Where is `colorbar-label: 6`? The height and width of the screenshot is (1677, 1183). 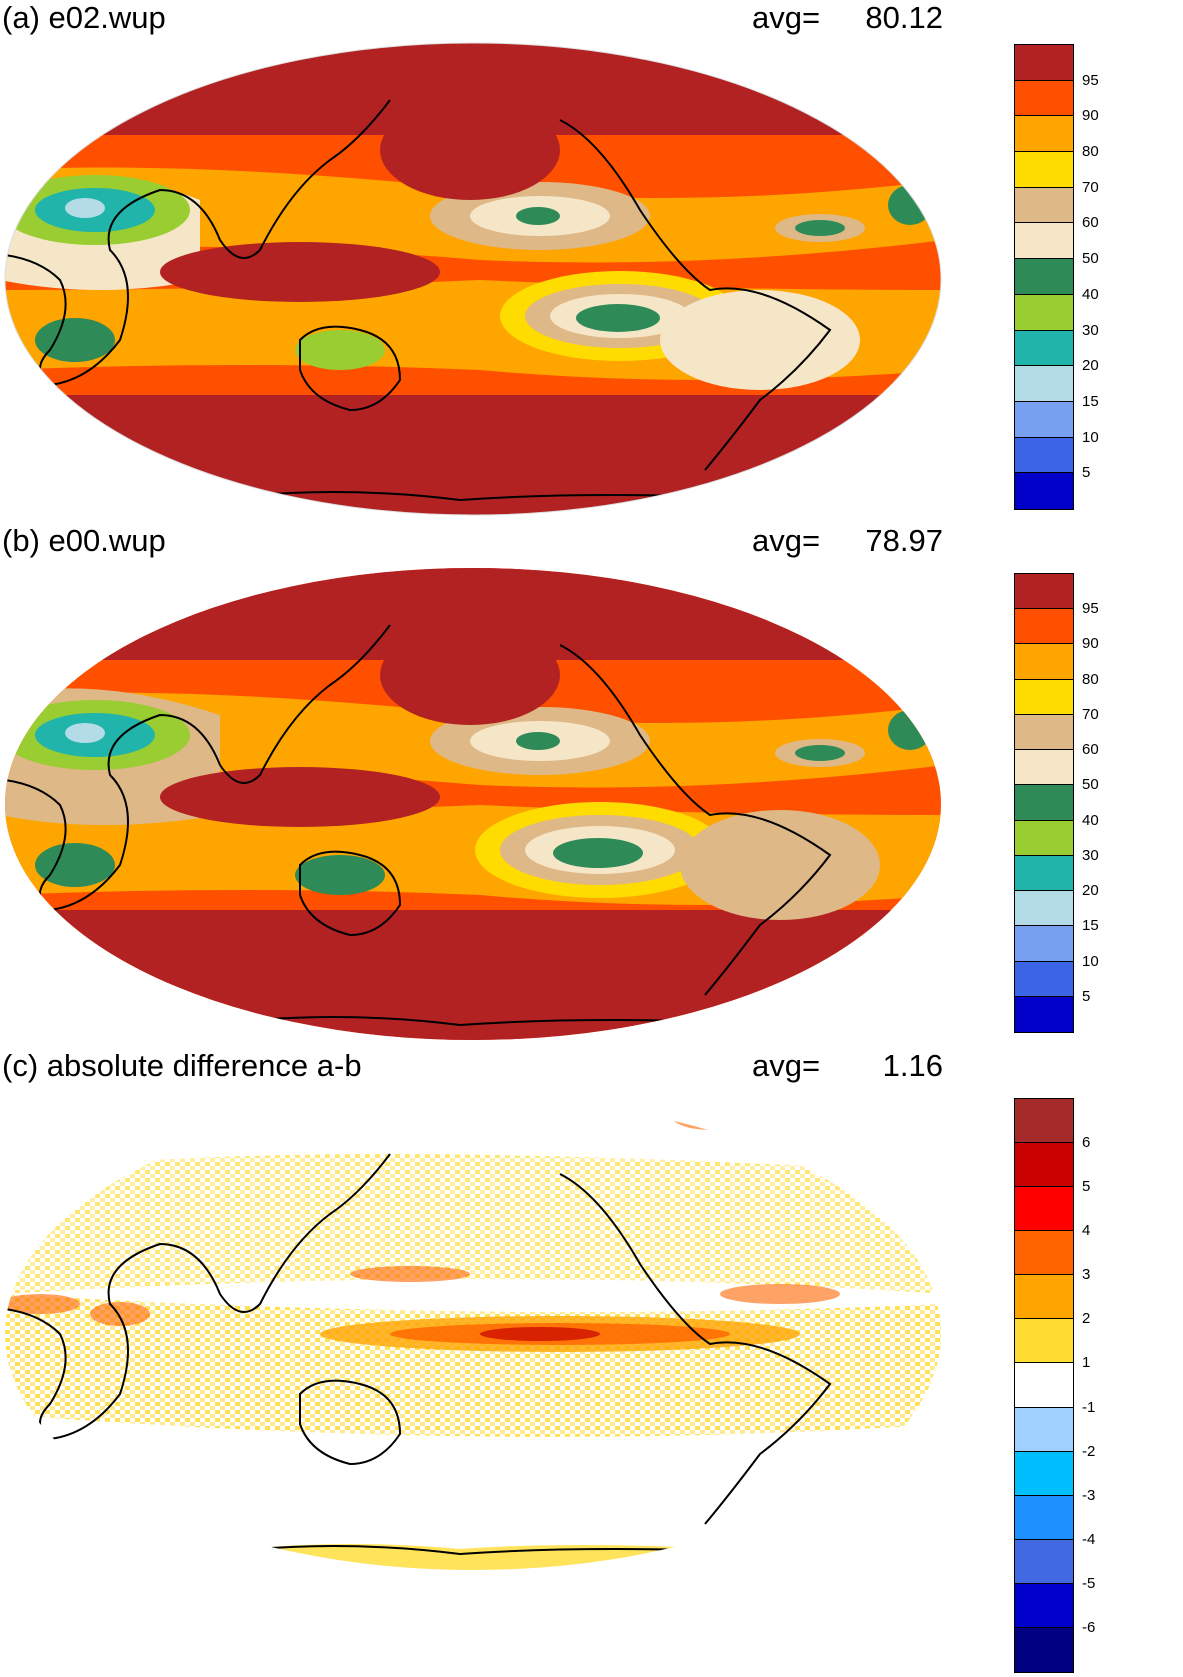
colorbar-label: 6 is located at coordinates (1086, 1143).